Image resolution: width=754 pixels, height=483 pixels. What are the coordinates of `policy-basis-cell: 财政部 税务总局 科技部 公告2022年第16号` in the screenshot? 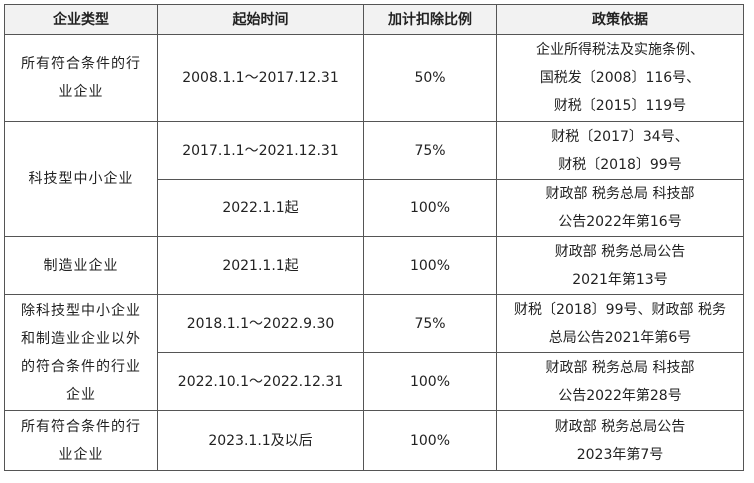 It's located at (620, 208).